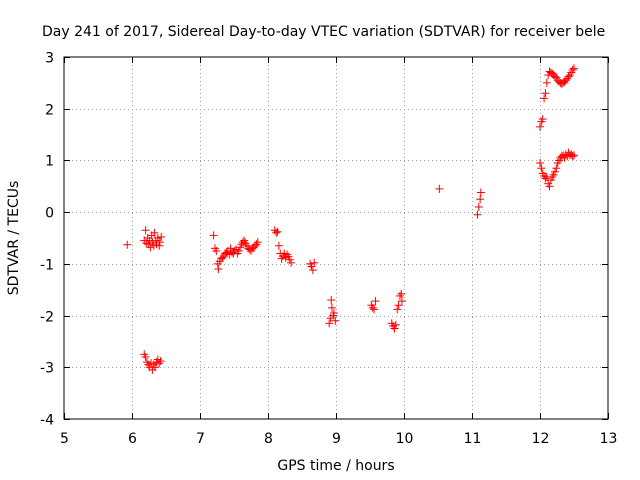 The width and height of the screenshot is (640, 480). I want to click on y-tick-label: -2, so click(47, 318).